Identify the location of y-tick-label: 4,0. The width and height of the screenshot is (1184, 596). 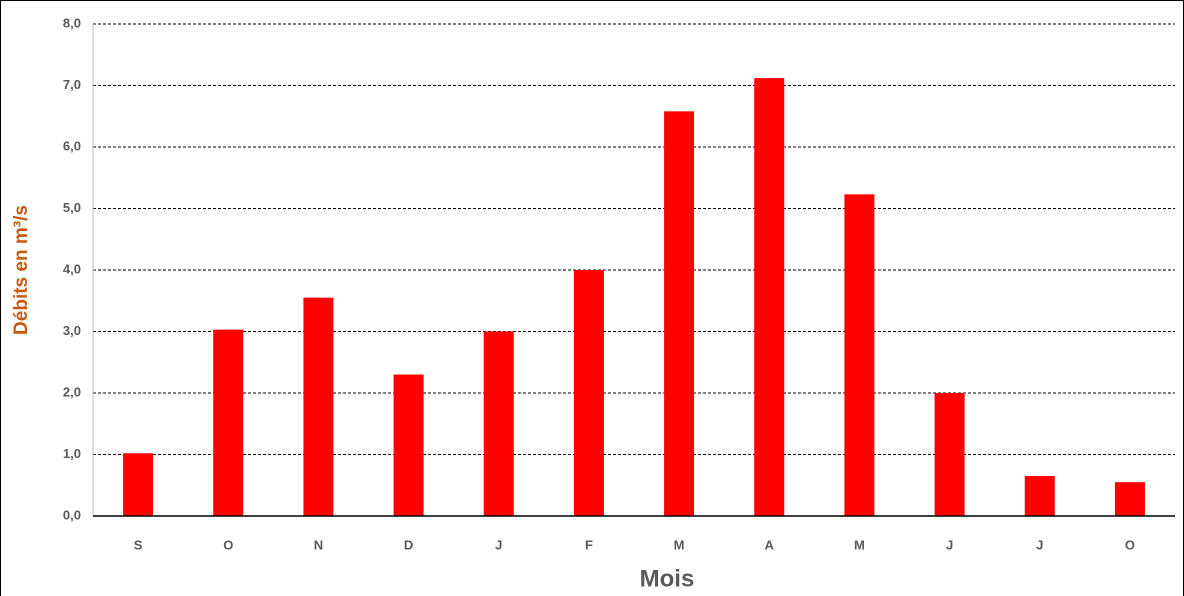
(72, 268).